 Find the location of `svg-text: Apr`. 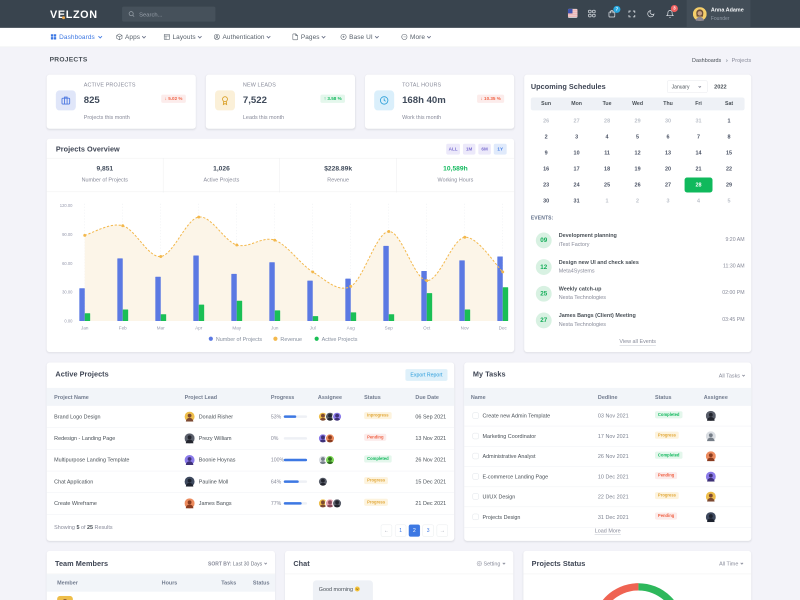

svg-text: Apr is located at coordinates (199, 328).